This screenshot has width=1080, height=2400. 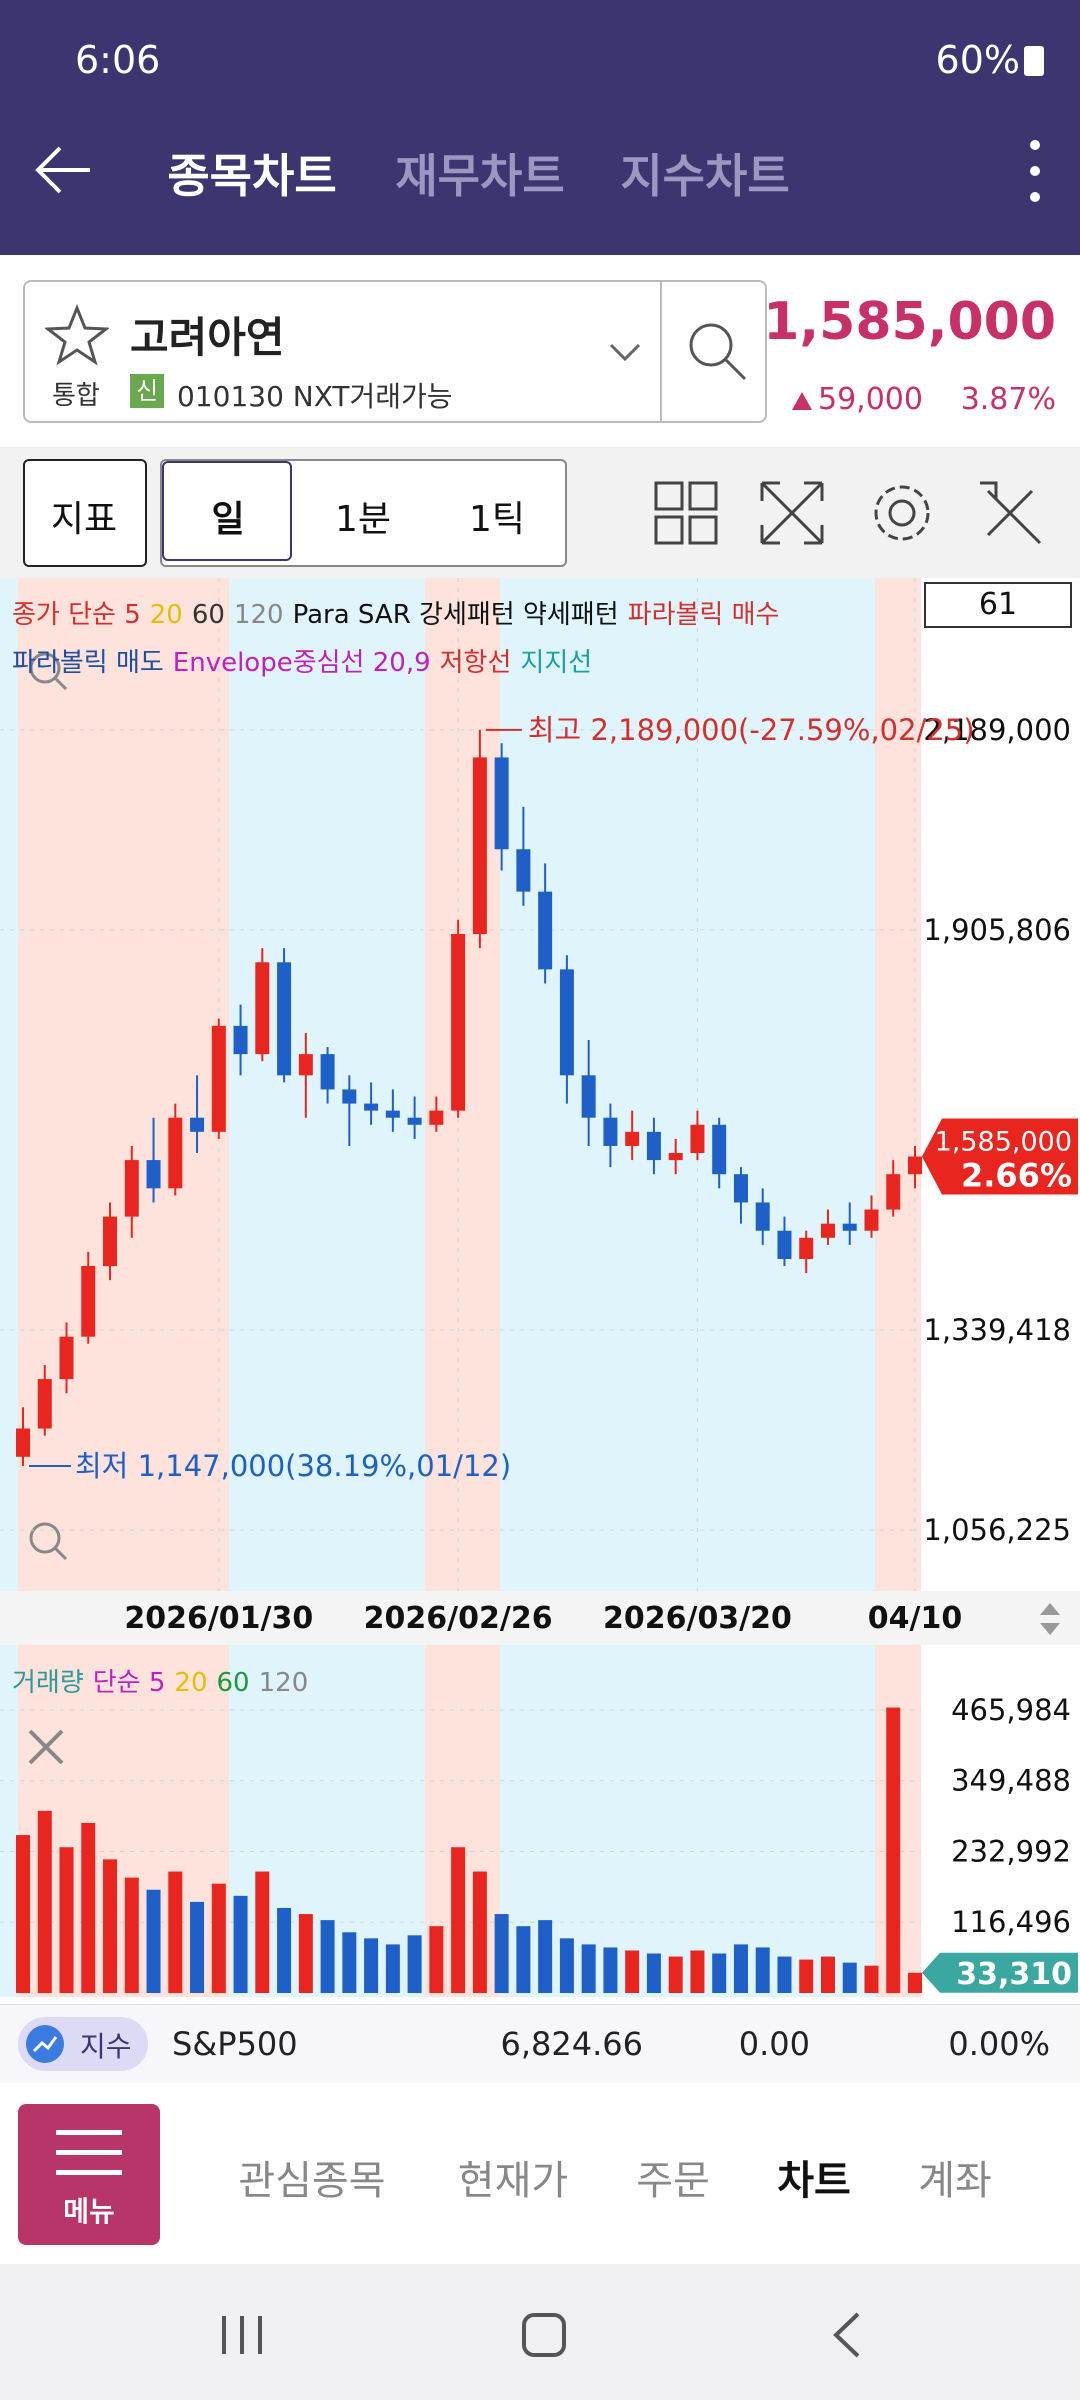 I want to click on x-tick-label: 2026/02/26, so click(x=458, y=1618).